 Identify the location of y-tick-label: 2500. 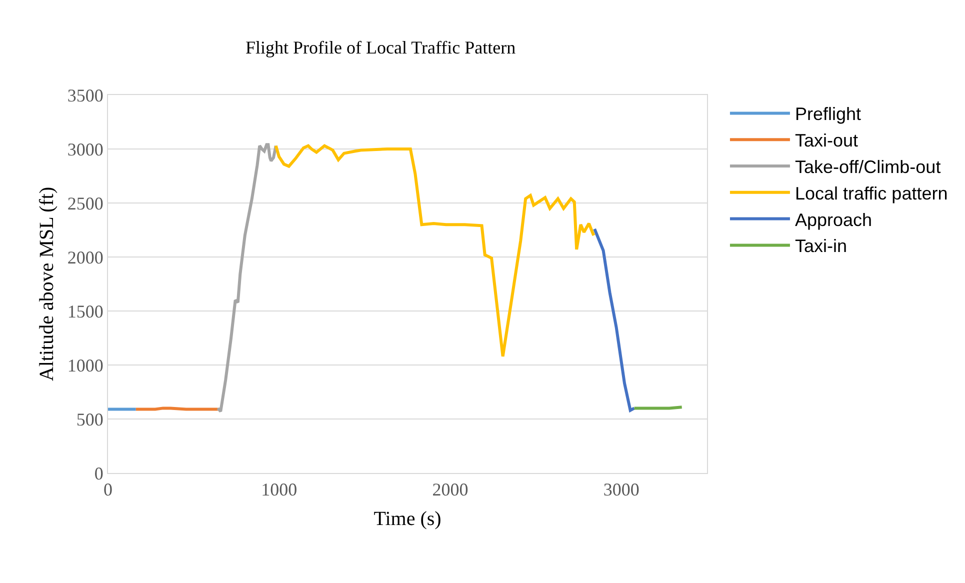
(85, 203).